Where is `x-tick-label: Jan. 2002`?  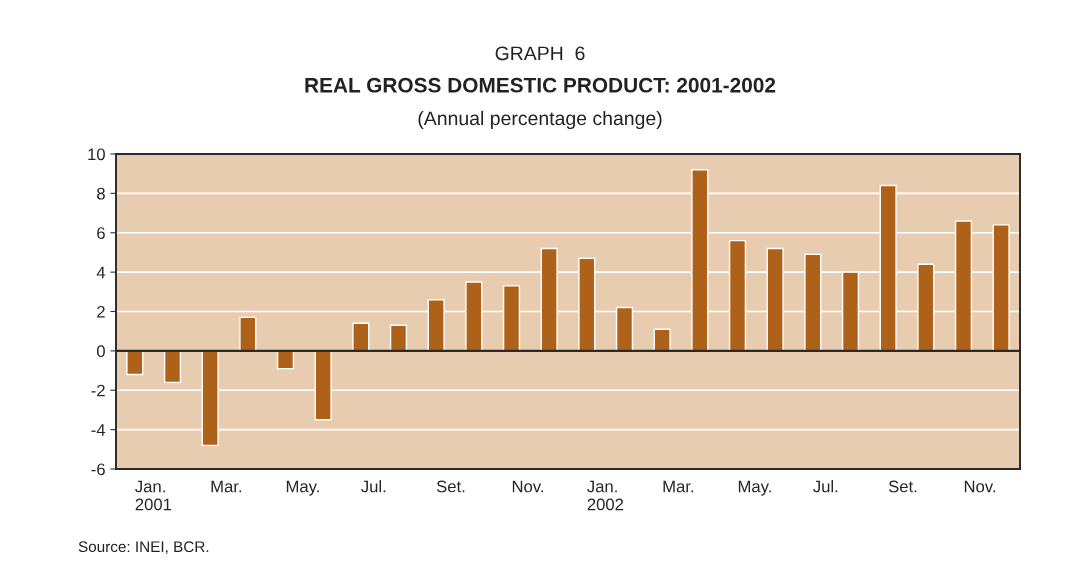 x-tick-label: Jan. 2002 is located at coordinates (605, 495).